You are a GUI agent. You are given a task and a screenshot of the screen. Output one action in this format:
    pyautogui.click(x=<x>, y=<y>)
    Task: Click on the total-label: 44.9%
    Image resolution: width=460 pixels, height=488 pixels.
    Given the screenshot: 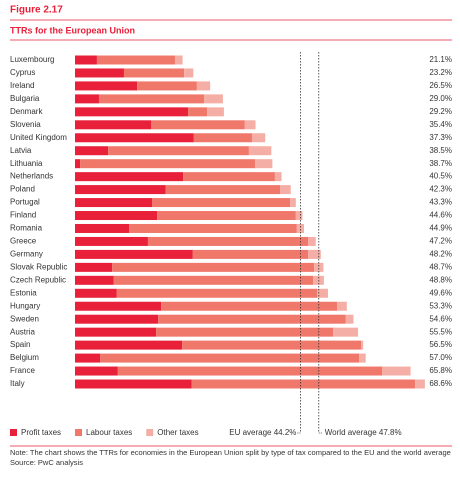 What is the action you would take?
    pyautogui.click(x=440, y=228)
    